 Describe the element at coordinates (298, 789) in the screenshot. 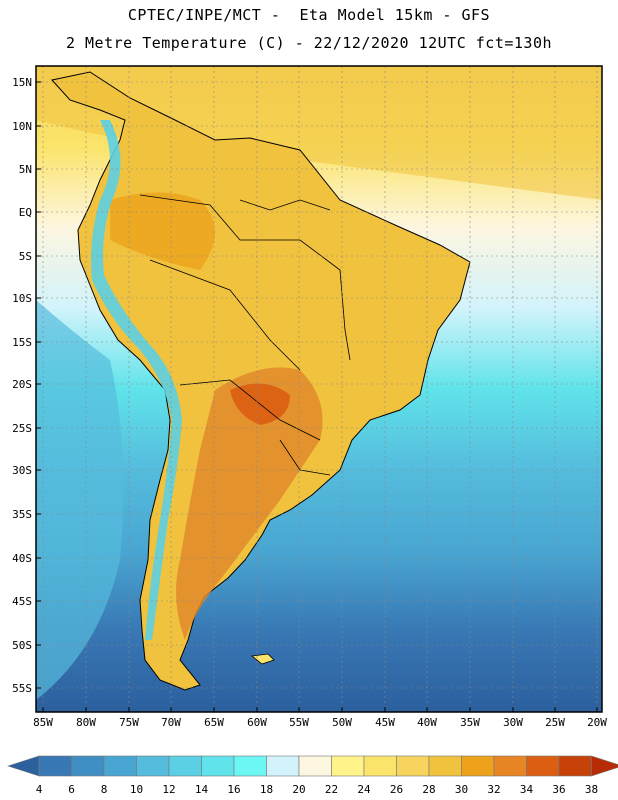

I see `colorbar-label: 20` at that location.